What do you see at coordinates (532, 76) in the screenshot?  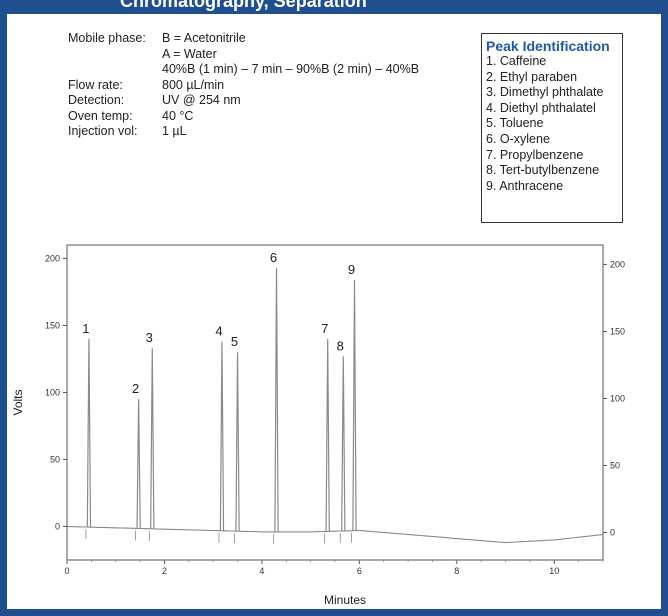 I see `peak-identification-item: 2. Ethyl paraben` at bounding box center [532, 76].